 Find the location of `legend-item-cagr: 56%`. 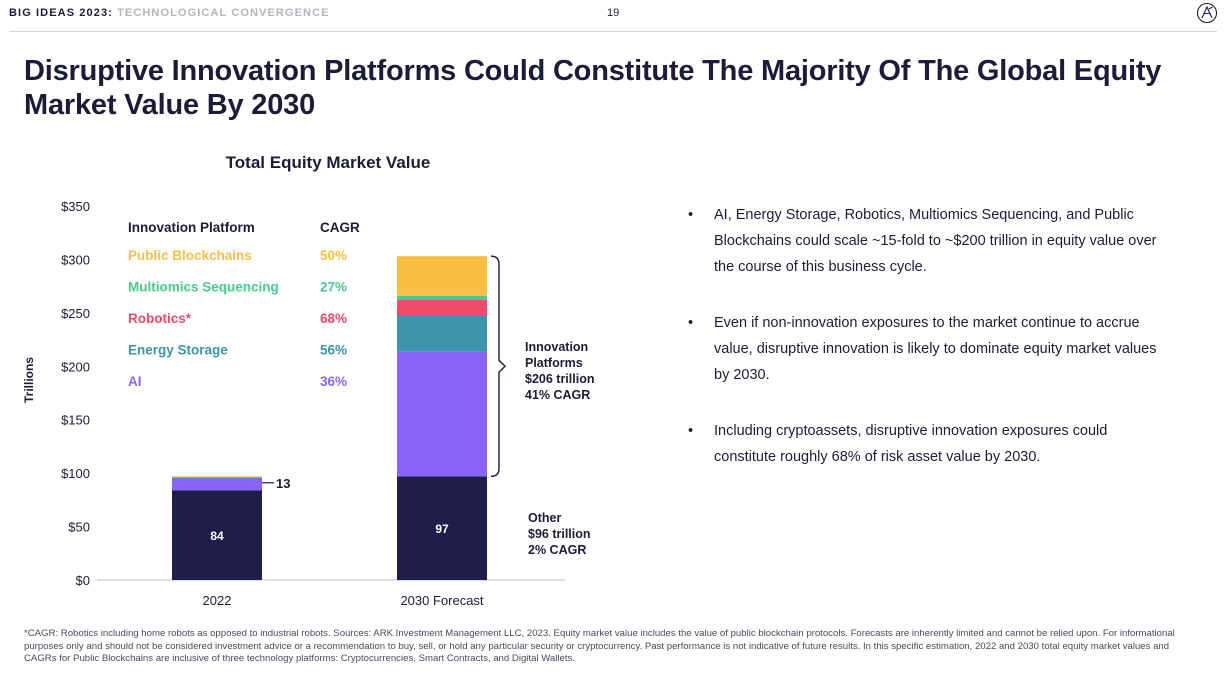

legend-item-cagr: 56% is located at coordinates (333, 350).